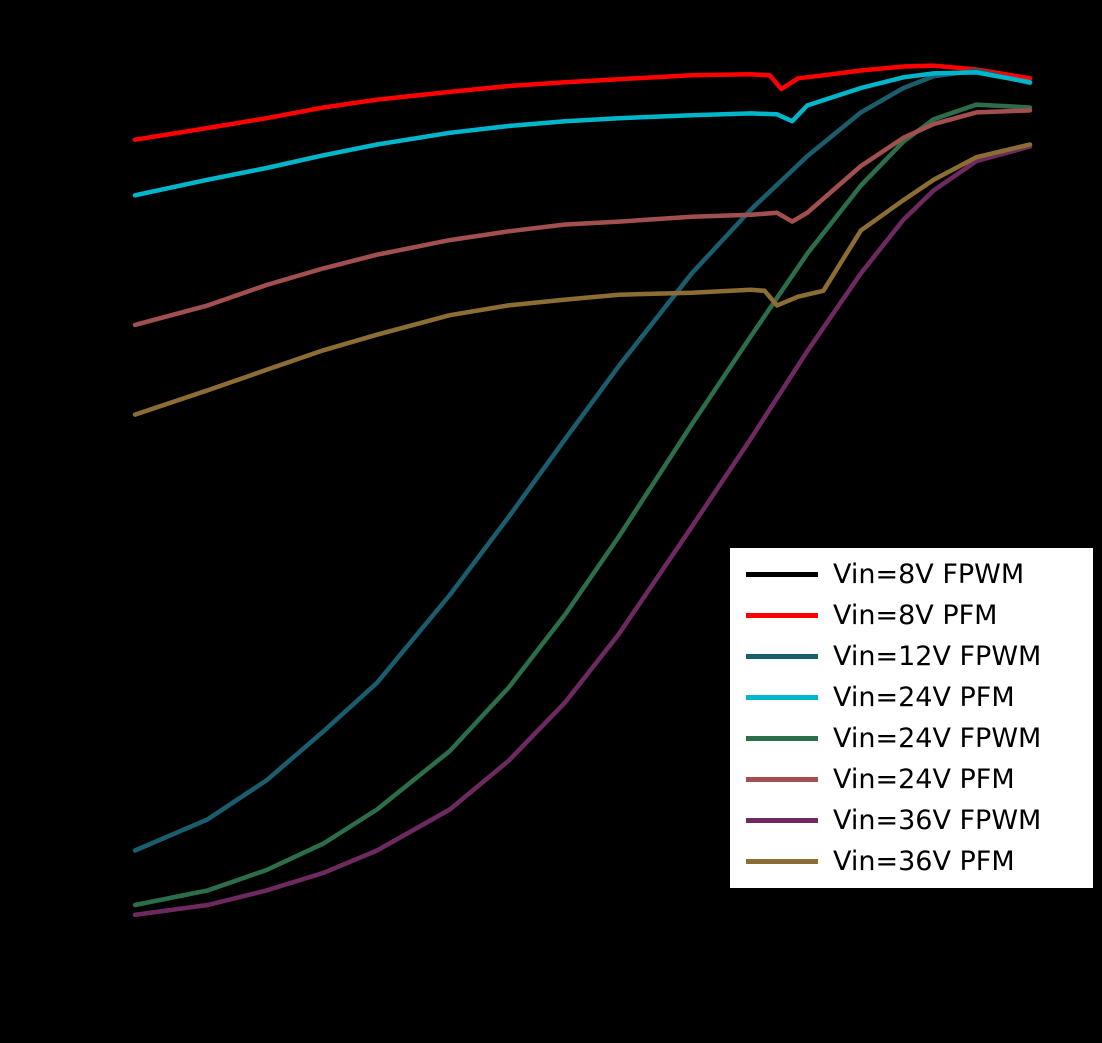 The height and width of the screenshot is (1043, 1102). I want to click on legend-label: Vin=12V FPWM, so click(937, 656).